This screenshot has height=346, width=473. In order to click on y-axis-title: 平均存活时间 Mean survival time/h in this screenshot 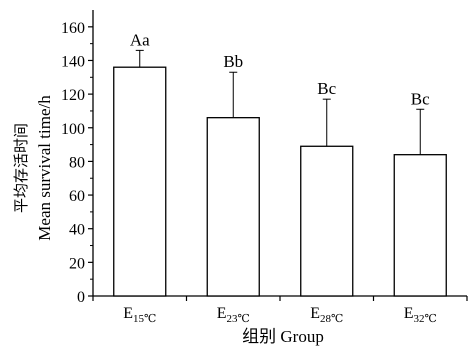, I will do `click(33, 168)`.